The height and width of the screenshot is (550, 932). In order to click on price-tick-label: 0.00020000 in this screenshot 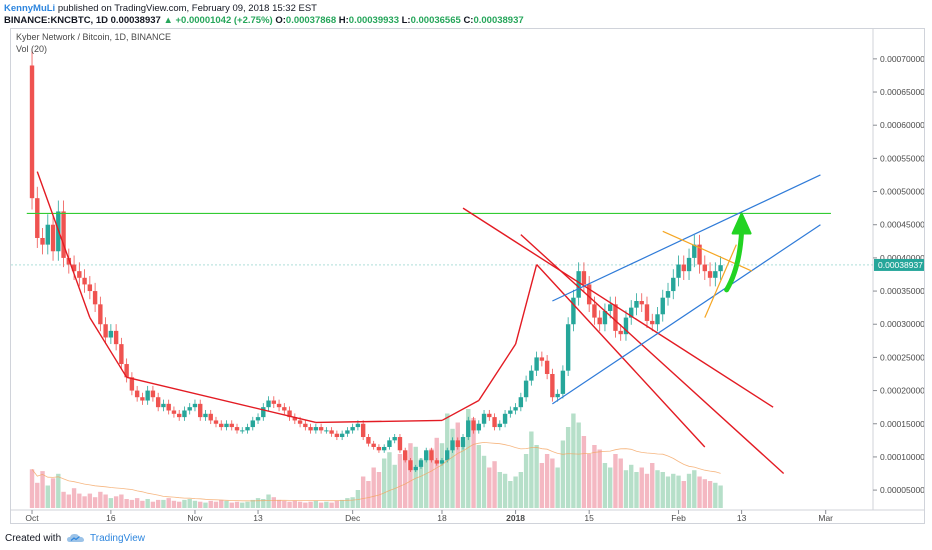, I will do `click(902, 391)`.